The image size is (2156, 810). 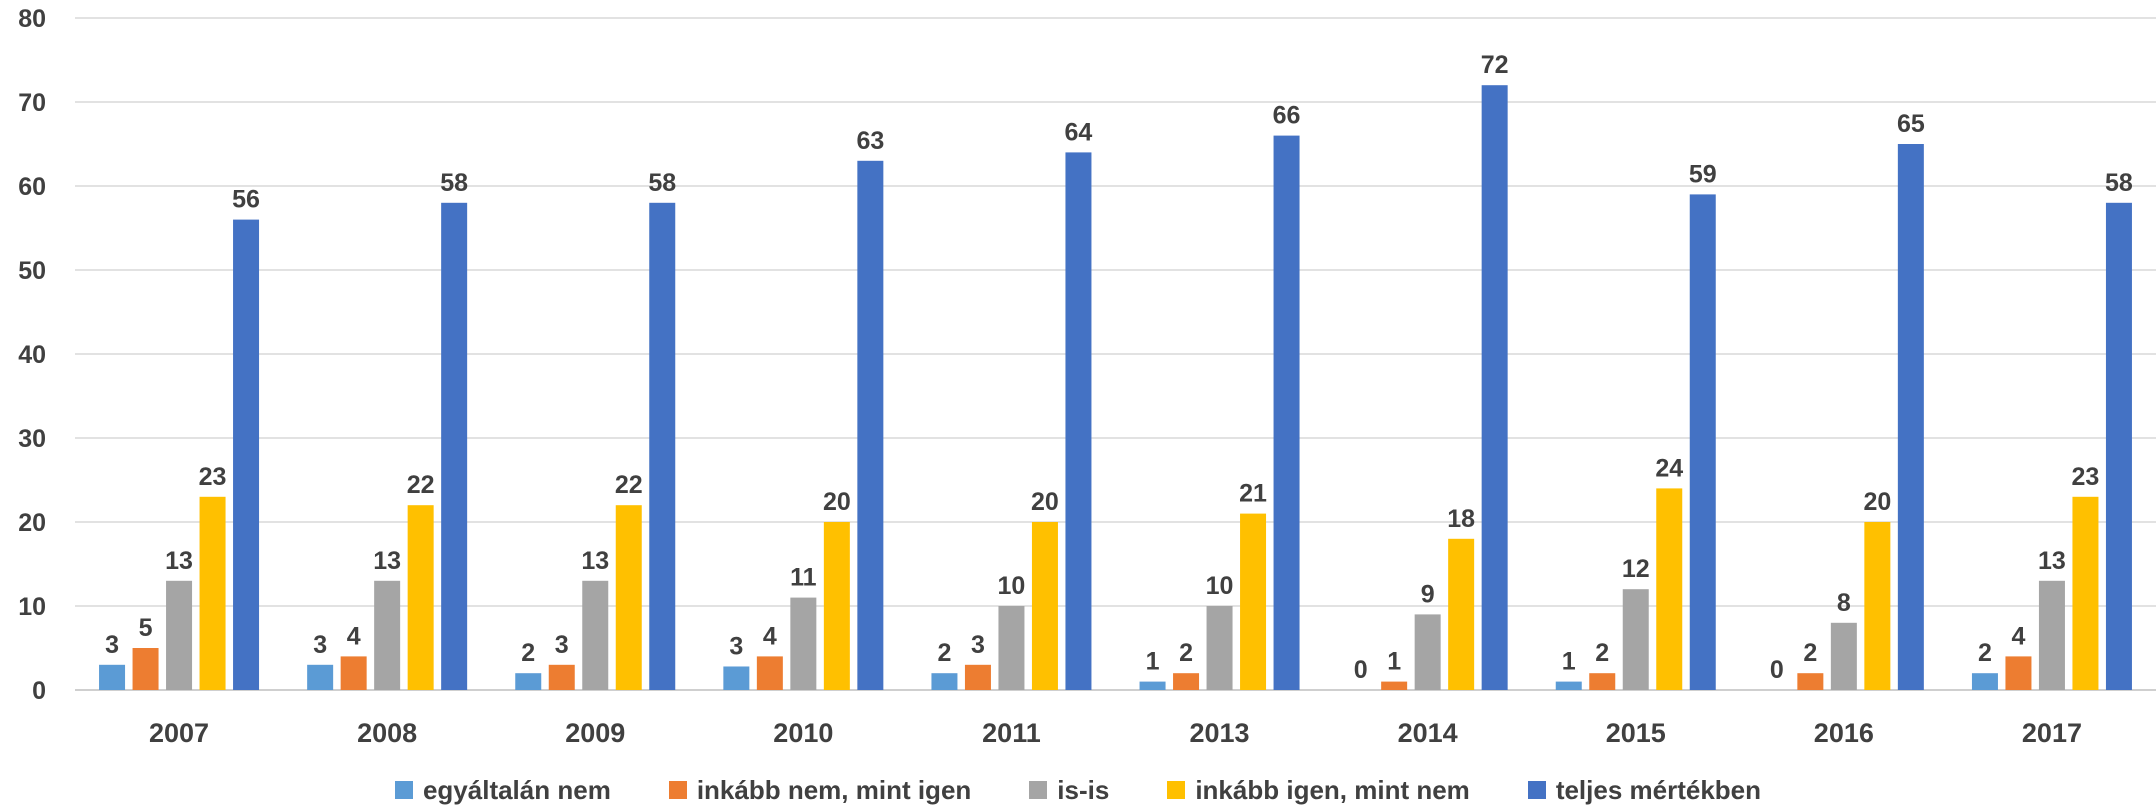 What do you see at coordinates (246, 200) in the screenshot?
I see `data-label: 56` at bounding box center [246, 200].